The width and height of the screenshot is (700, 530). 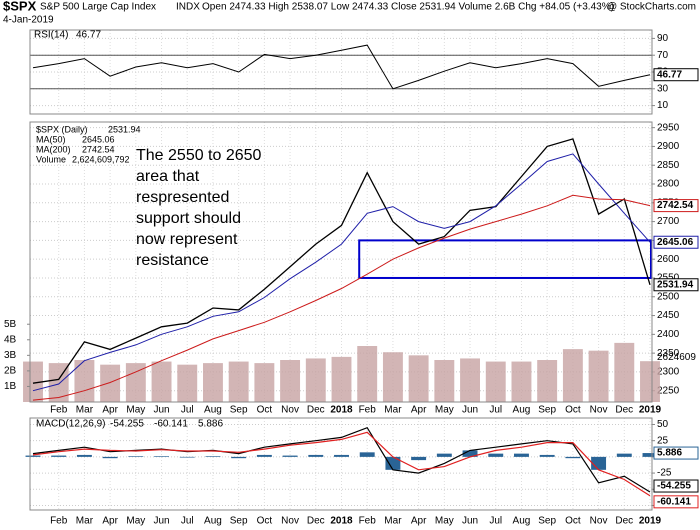 I want to click on legend-value: 2,624,609,792, so click(x=101, y=159).